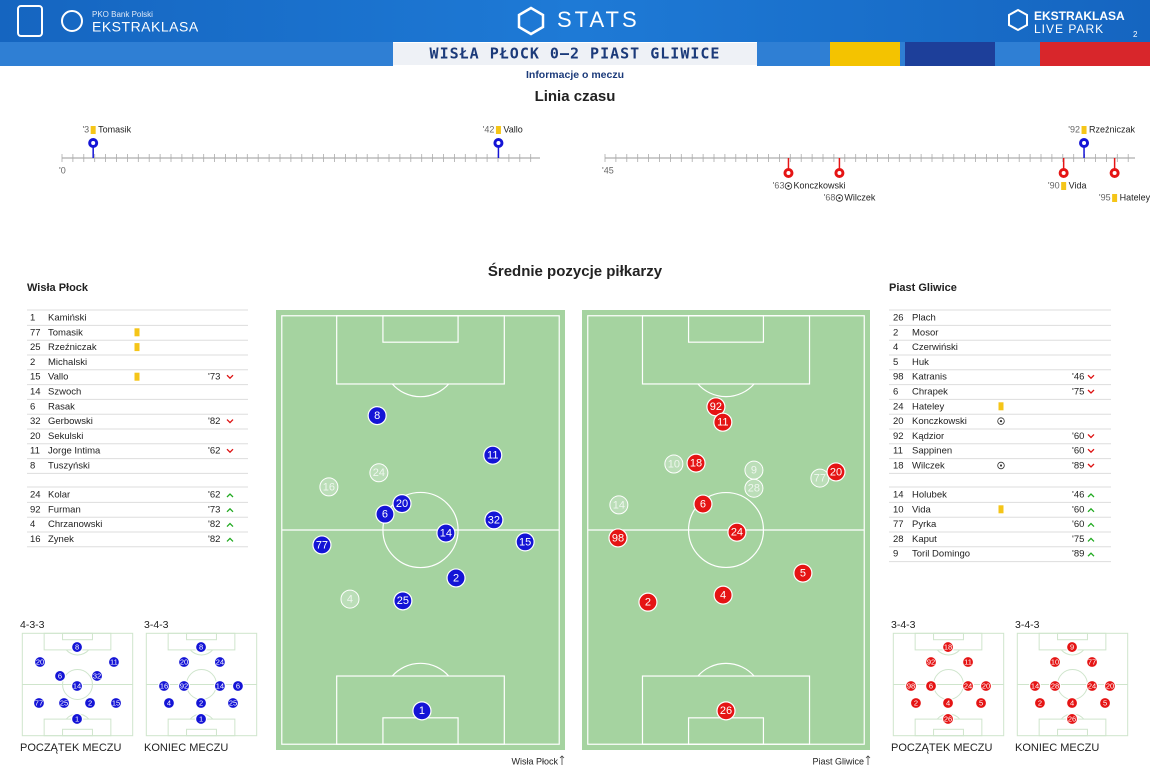 The width and height of the screenshot is (1150, 770). I want to click on player-name: Czerwiński, so click(935, 347).